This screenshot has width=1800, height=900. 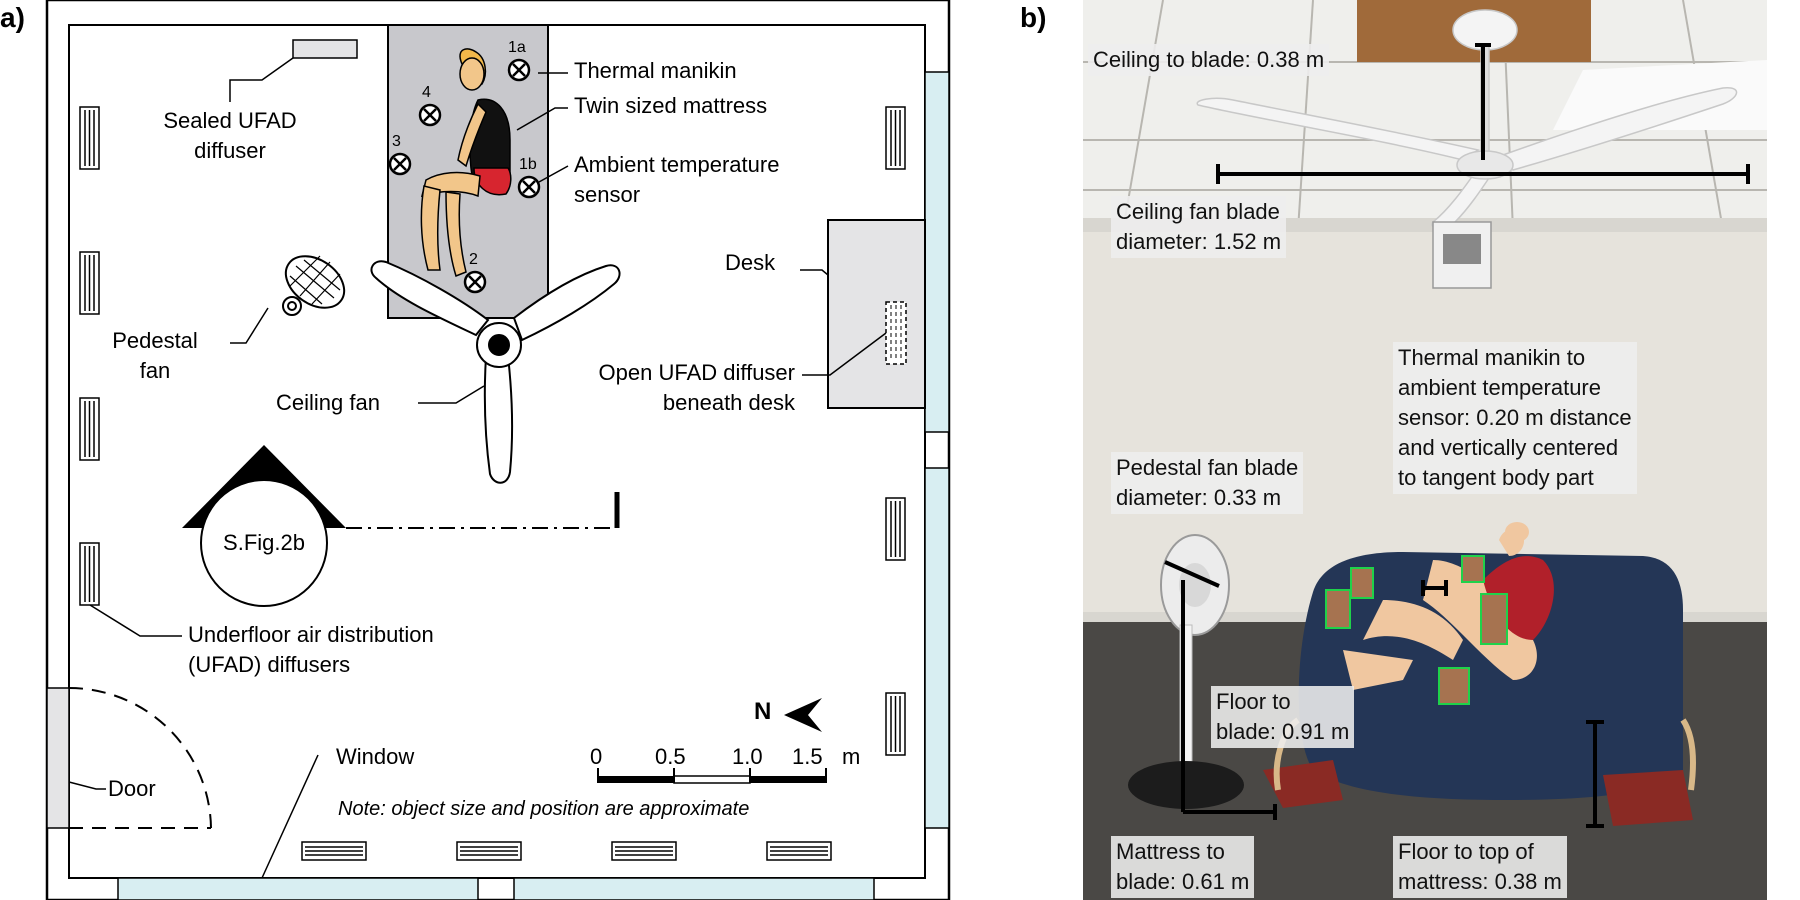 What do you see at coordinates (58, 758) in the screenshot?
I see `door-panel` at bounding box center [58, 758].